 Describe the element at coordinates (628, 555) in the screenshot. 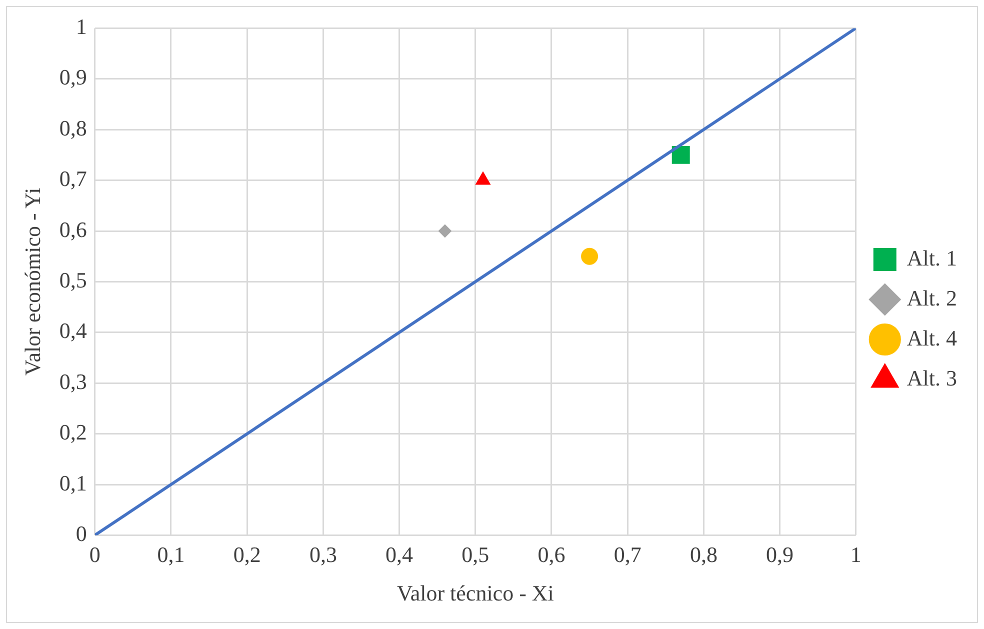

I see `x-tick-label: 0,7` at that location.